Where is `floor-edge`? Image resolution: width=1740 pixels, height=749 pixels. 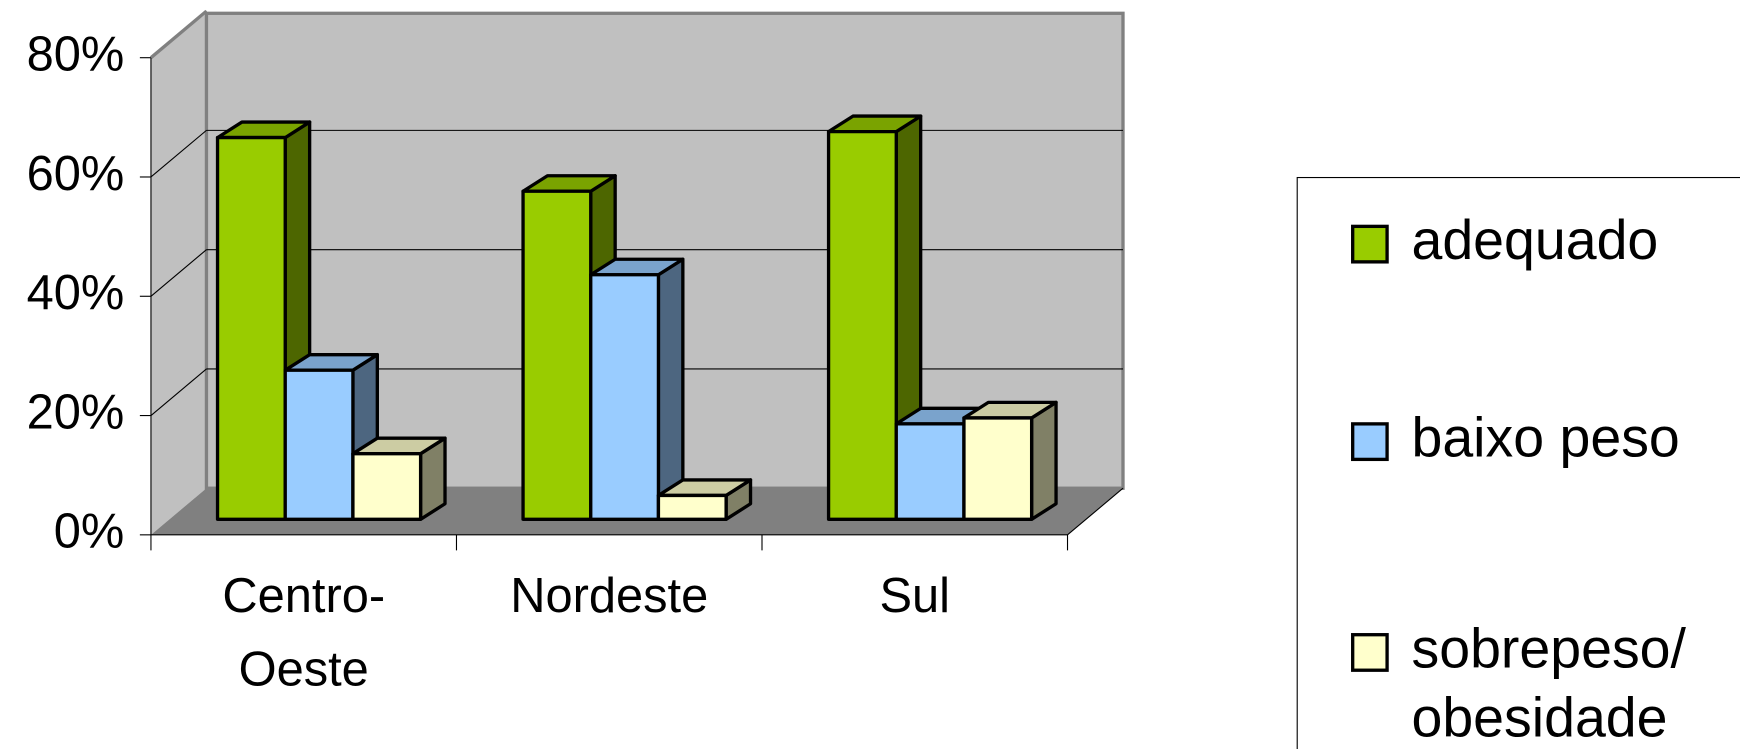
floor-edge is located at coordinates (1095, 511).